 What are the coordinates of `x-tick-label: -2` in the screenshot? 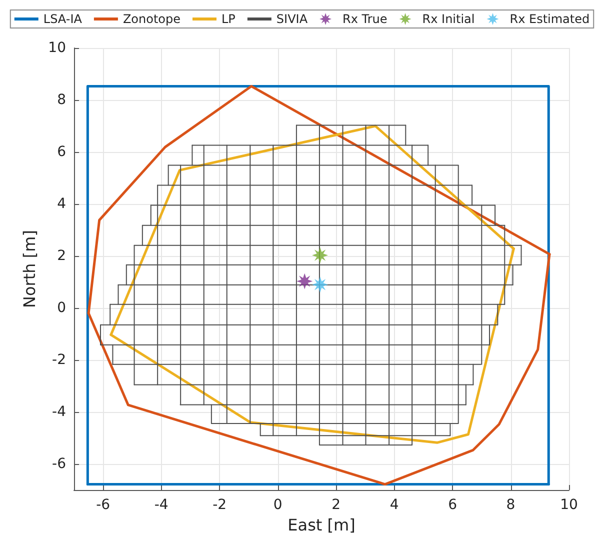 It's located at (219, 505).